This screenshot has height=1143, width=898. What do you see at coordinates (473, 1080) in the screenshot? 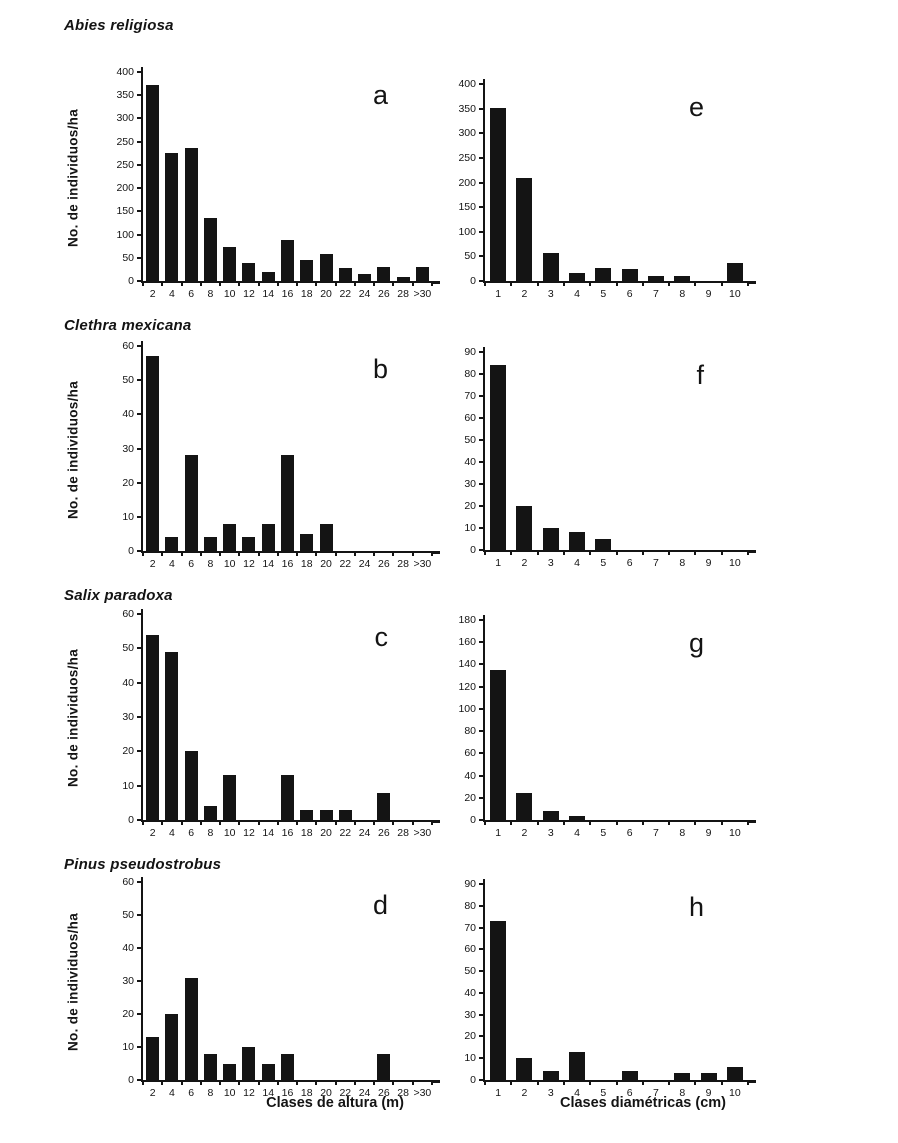
I see `y-tick-label: 0` at bounding box center [473, 1080].